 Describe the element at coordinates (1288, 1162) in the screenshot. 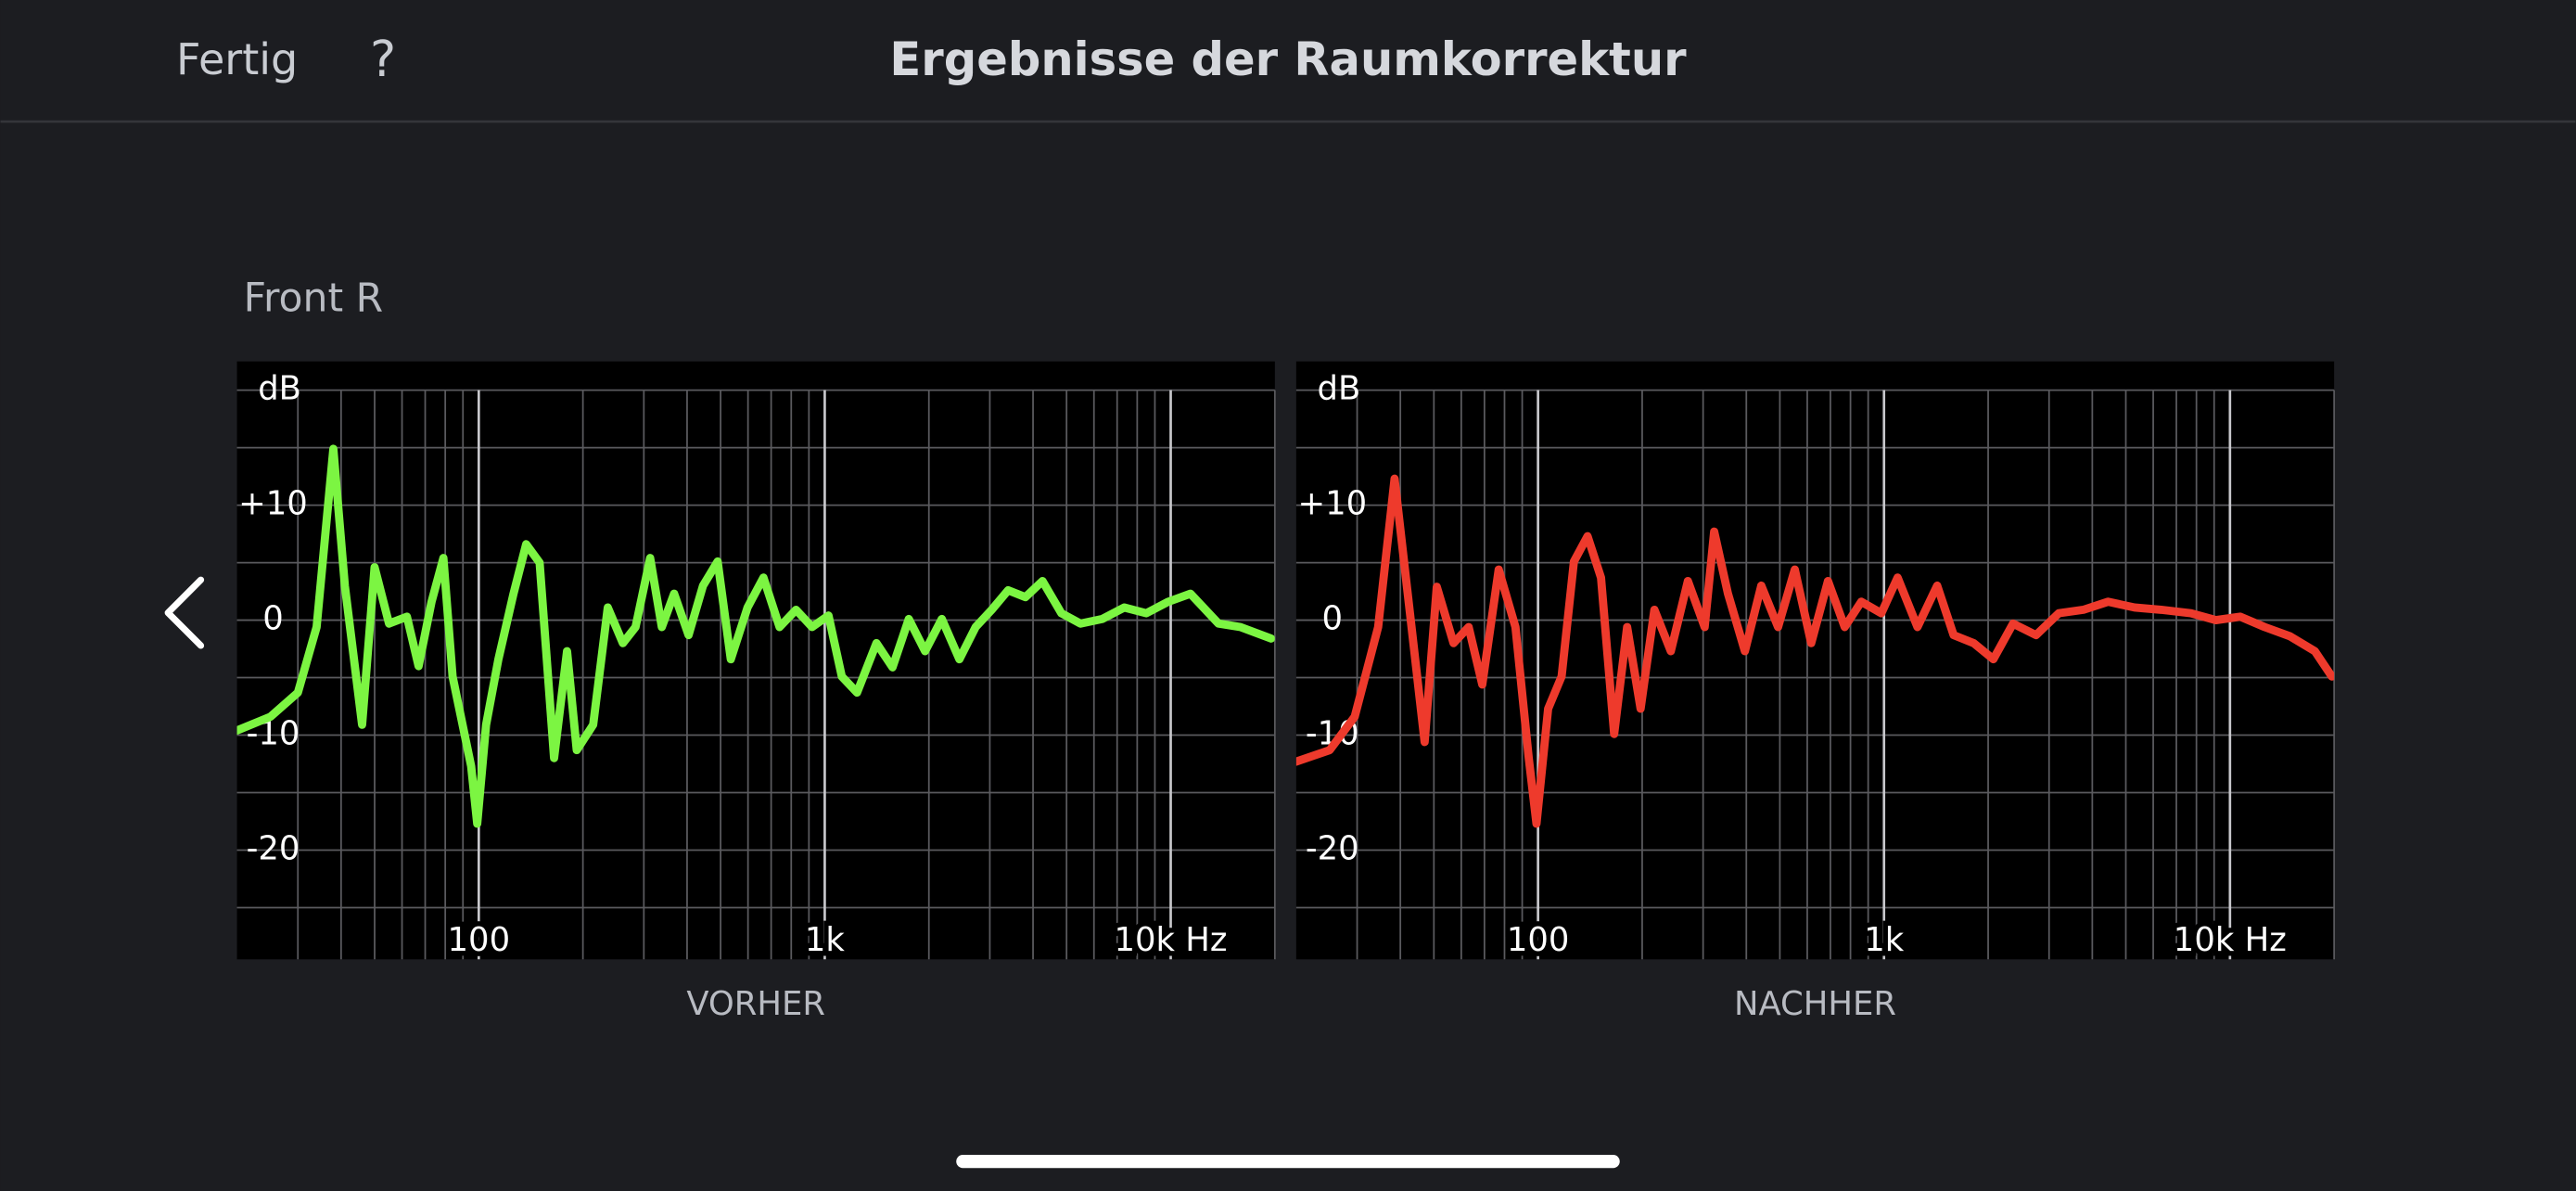

I see `home-indicator` at that location.